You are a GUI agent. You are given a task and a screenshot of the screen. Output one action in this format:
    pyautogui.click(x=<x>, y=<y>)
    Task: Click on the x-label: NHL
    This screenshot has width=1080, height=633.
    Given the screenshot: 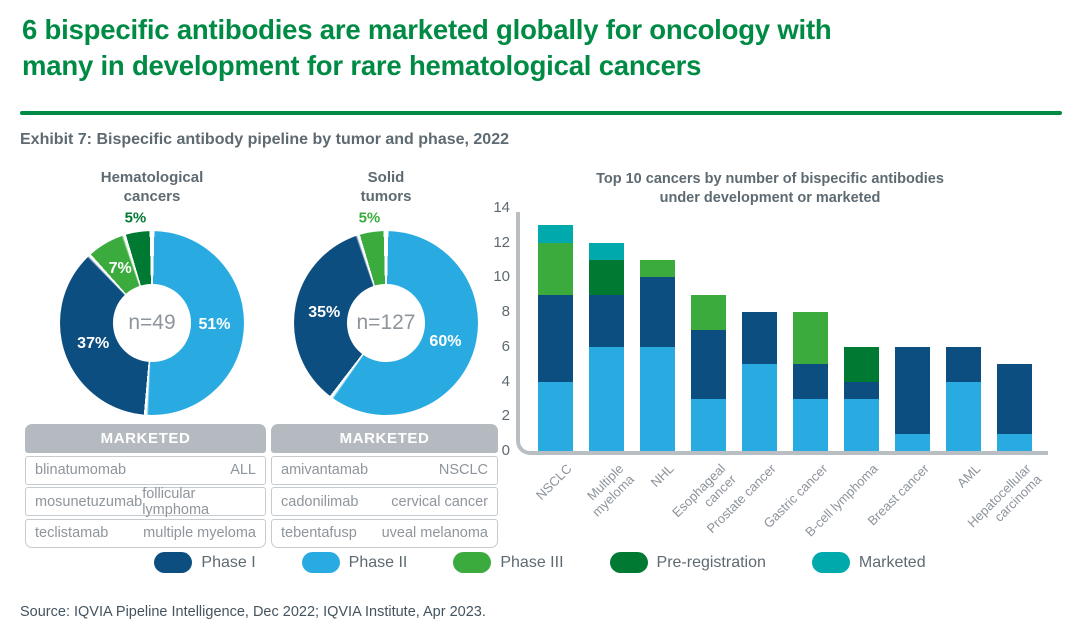 What is the action you would take?
    pyautogui.click(x=663, y=476)
    